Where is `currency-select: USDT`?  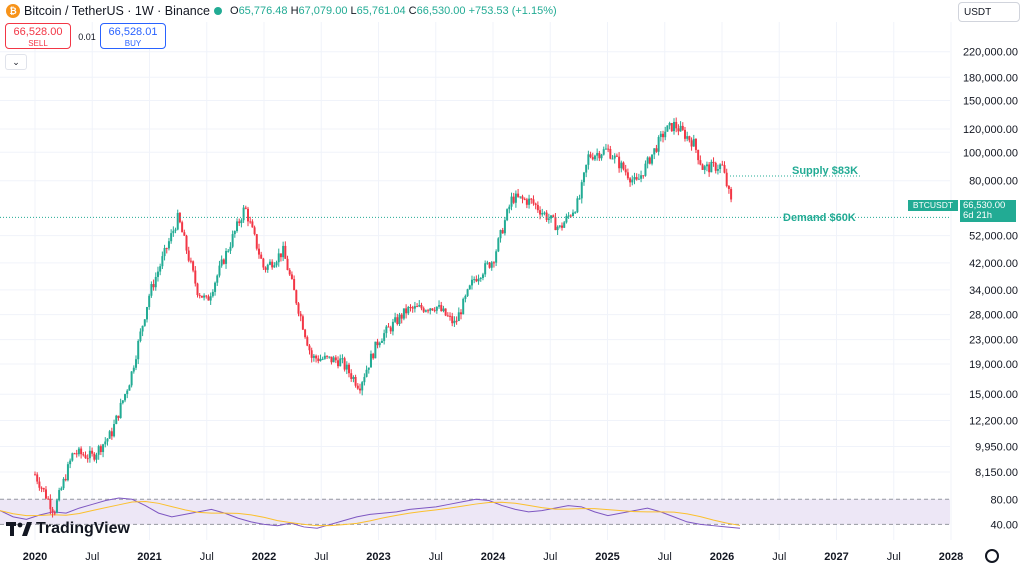 currency-select: USDT is located at coordinates (989, 12).